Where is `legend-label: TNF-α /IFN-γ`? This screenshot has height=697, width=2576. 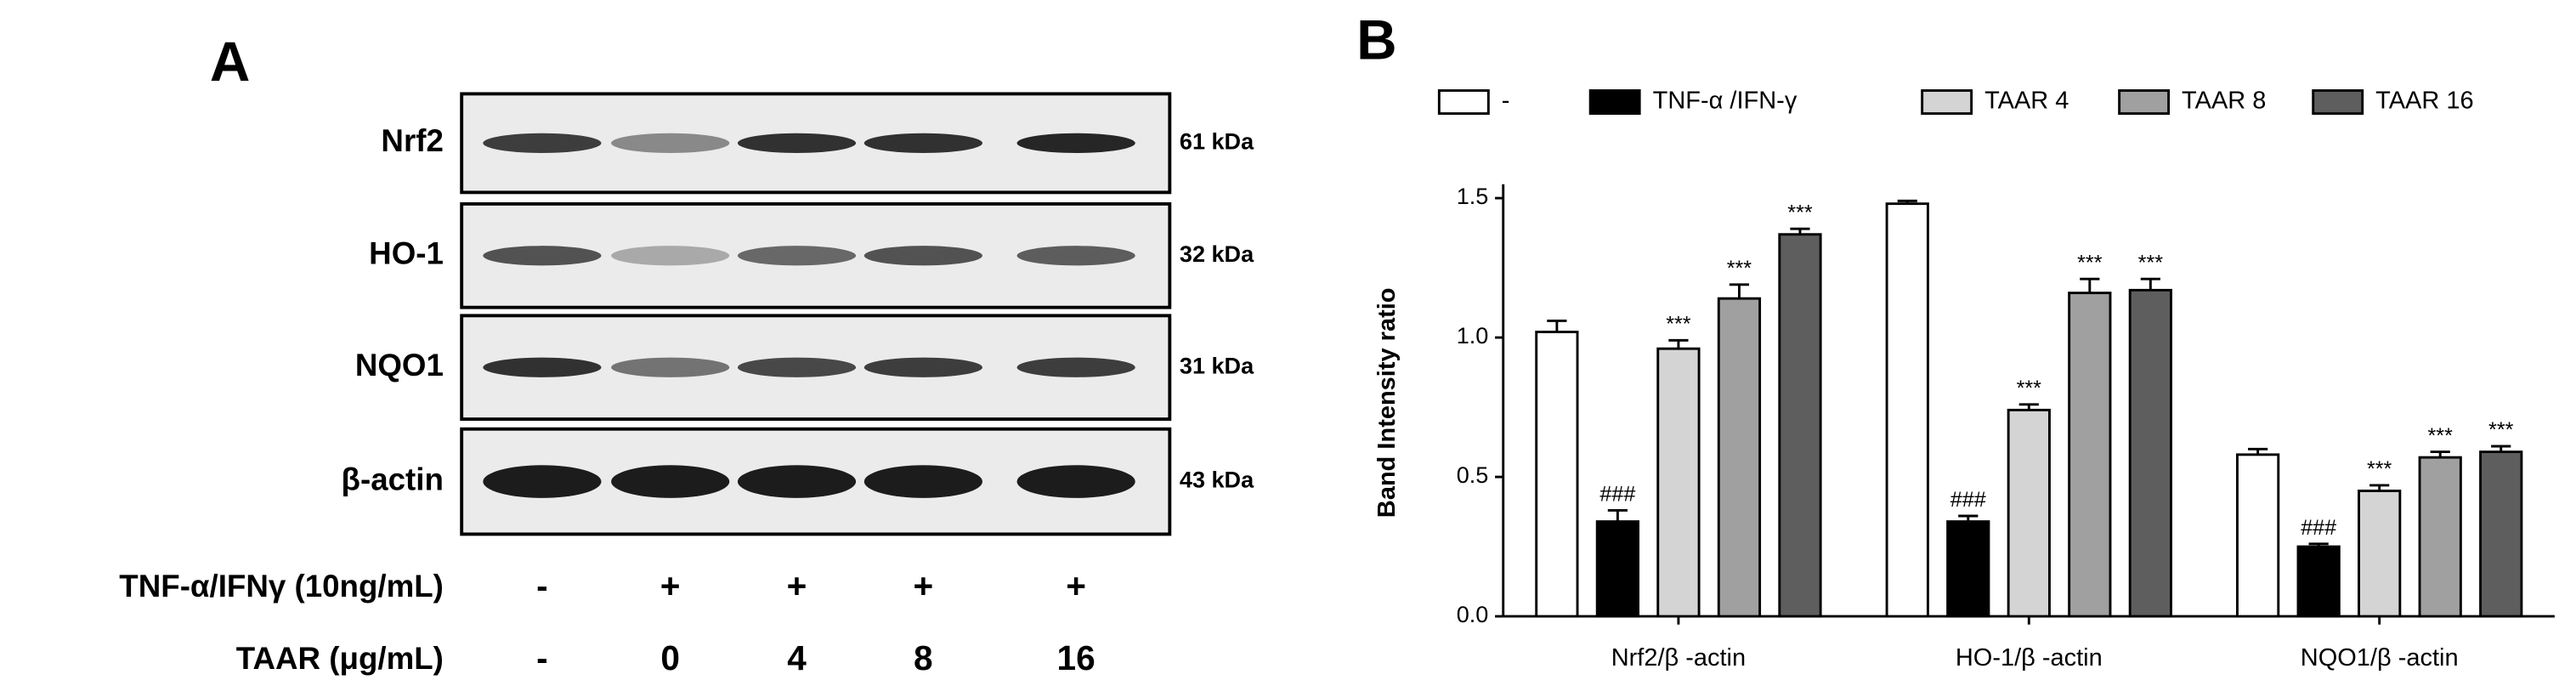
legend-label: TNF-α /IFN-γ is located at coordinates (1725, 101).